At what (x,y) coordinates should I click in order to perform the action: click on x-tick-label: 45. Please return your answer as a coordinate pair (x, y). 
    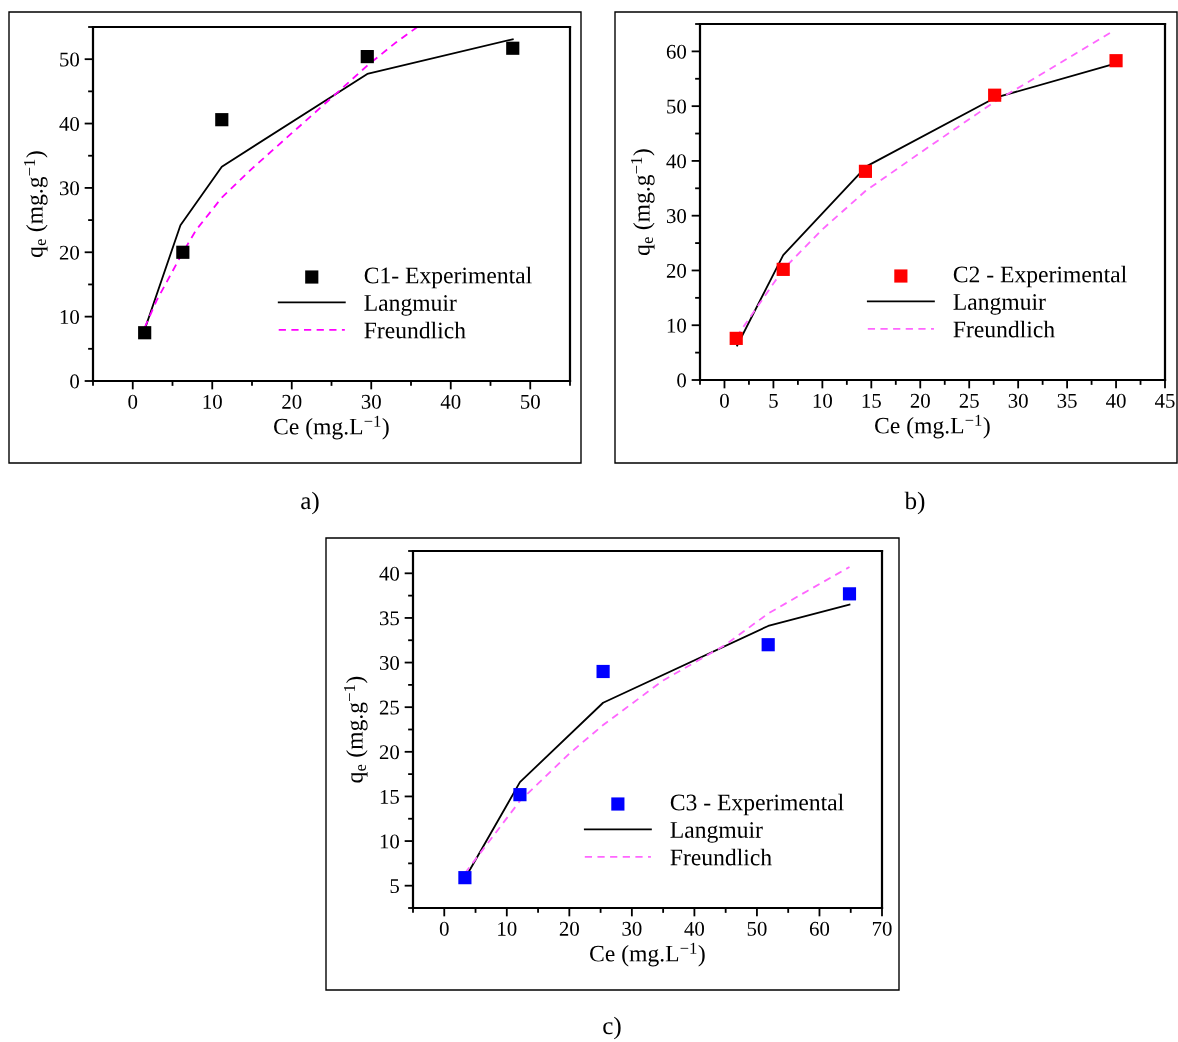
    Looking at the image, I should click on (1164, 400).